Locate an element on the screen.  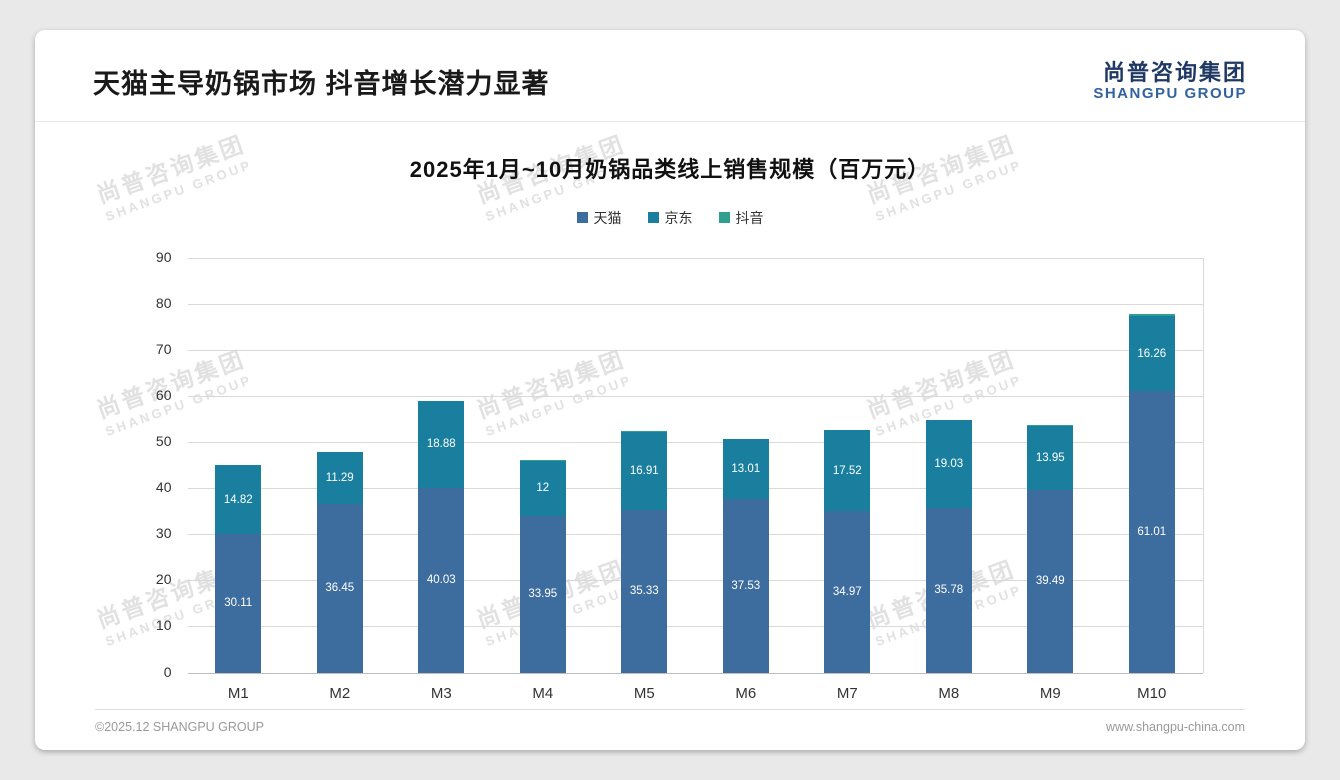
bar-segment-天猫: 34.97 is located at coordinates (847, 592).